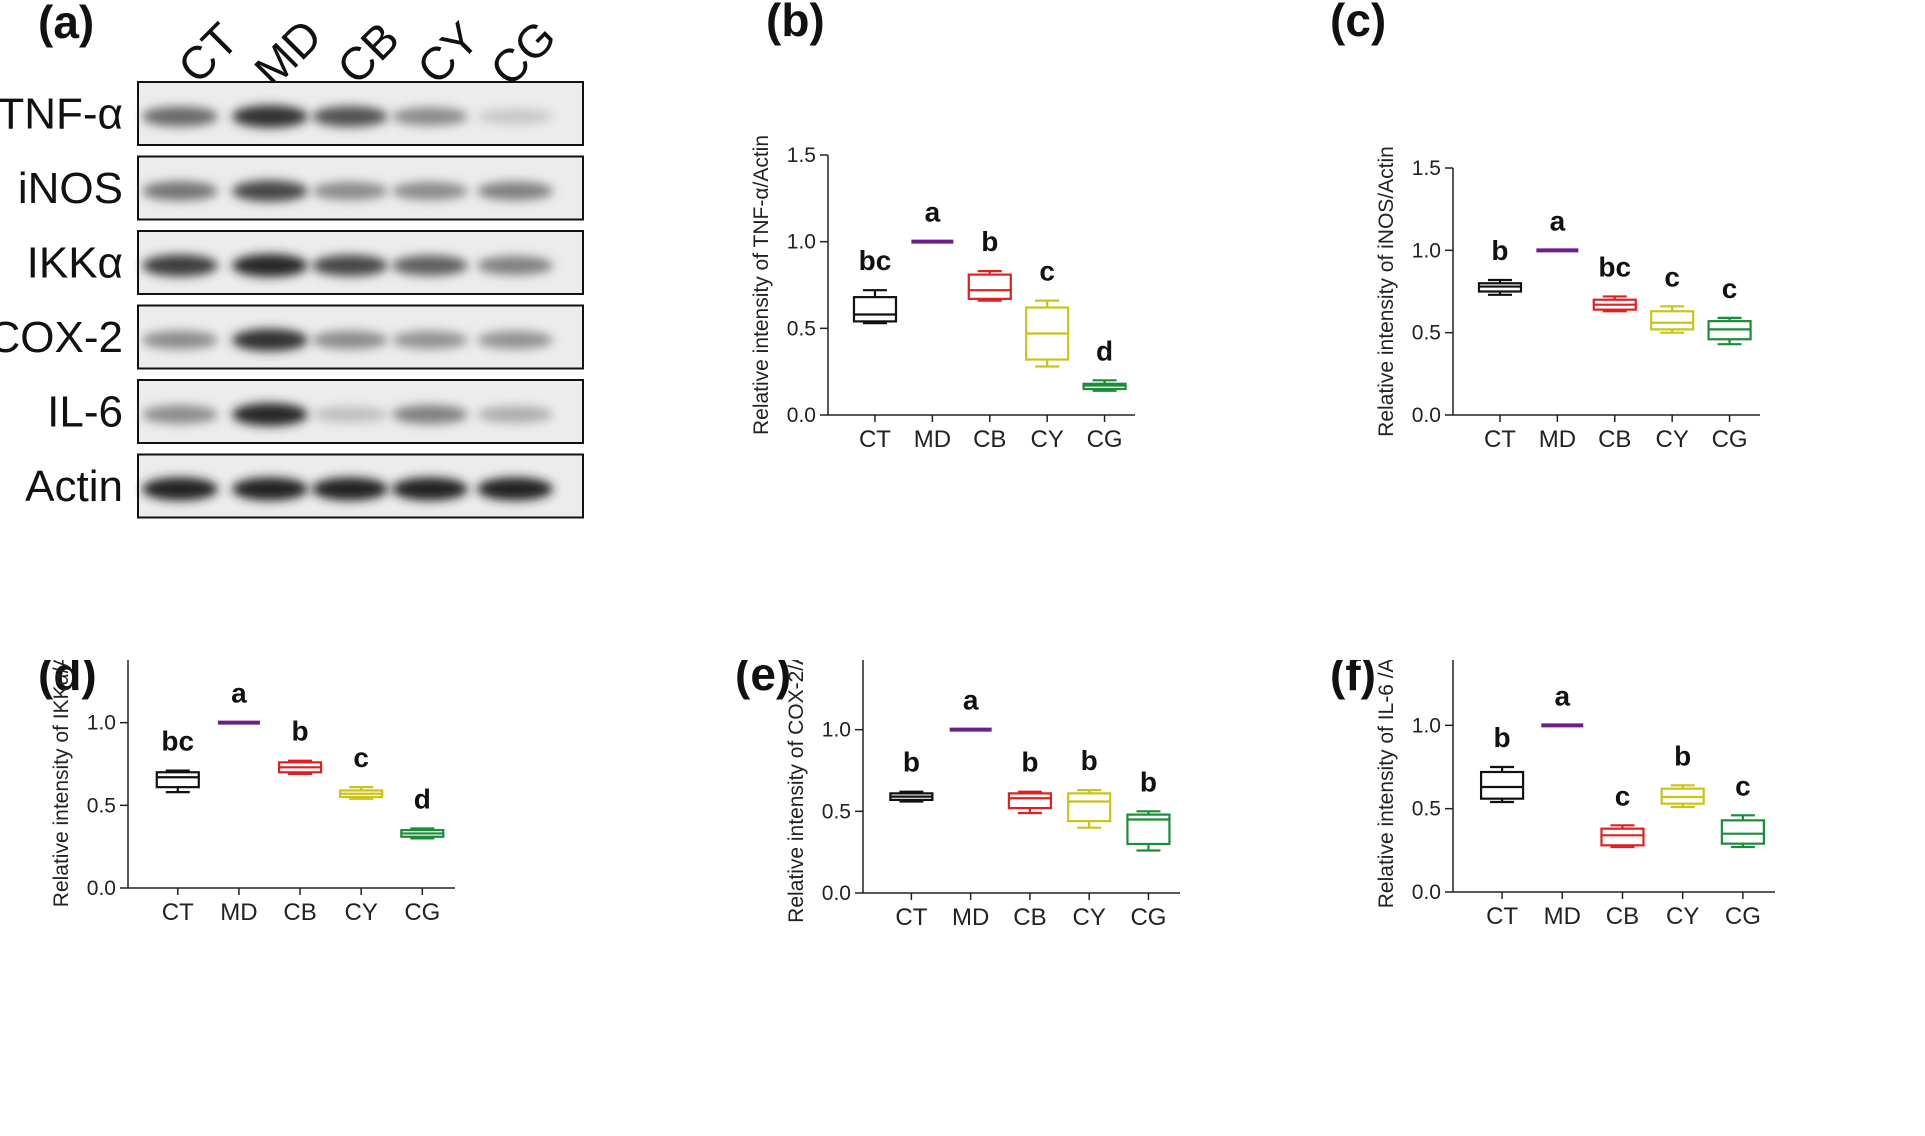 The height and width of the screenshot is (1136, 1925). I want to click on y-axis-label: Relative intensity of IKKα/Actin, so click(61, 783).